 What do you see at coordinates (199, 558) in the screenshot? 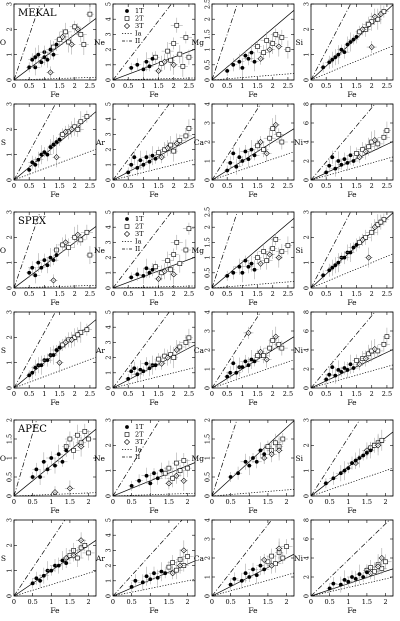
I see `y-axis-label: Ca` at bounding box center [199, 558].